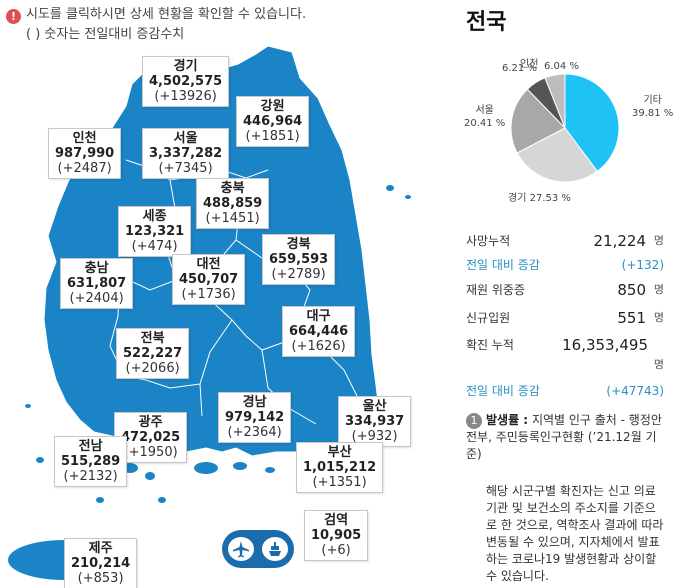 The height and width of the screenshot is (588, 675). Describe the element at coordinates (561, 66) in the screenshot. I see `pie-label-other: 6.04 %` at that location.